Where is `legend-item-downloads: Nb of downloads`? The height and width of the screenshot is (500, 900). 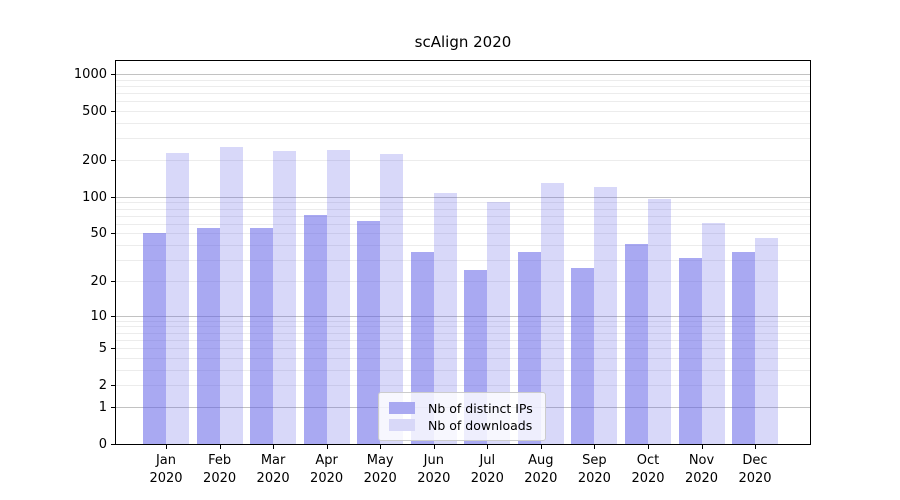
legend-item-downloads: Nb of downloads is located at coordinates (467, 425).